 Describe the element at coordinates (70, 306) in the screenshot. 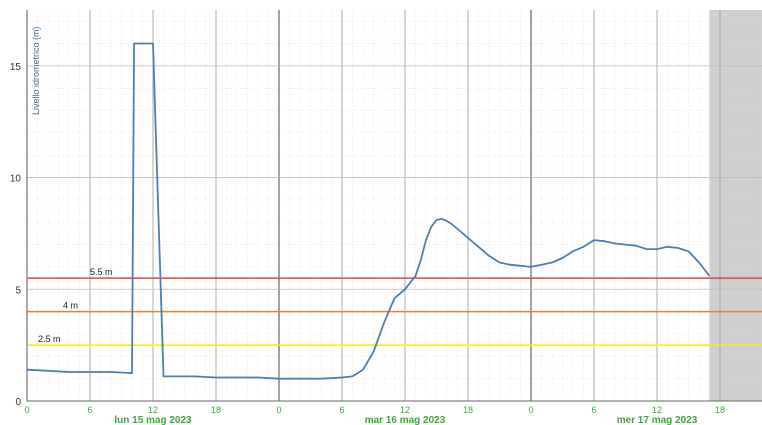

I see `threshold-label: 4 m` at that location.